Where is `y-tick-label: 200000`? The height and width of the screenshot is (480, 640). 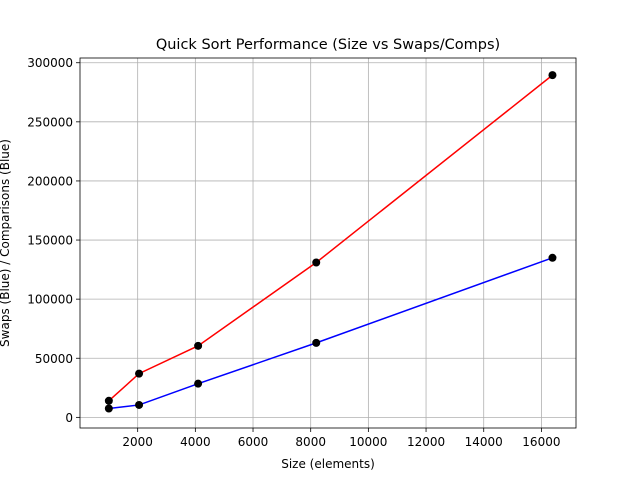
y-tick-label: 200000 is located at coordinates (50, 181).